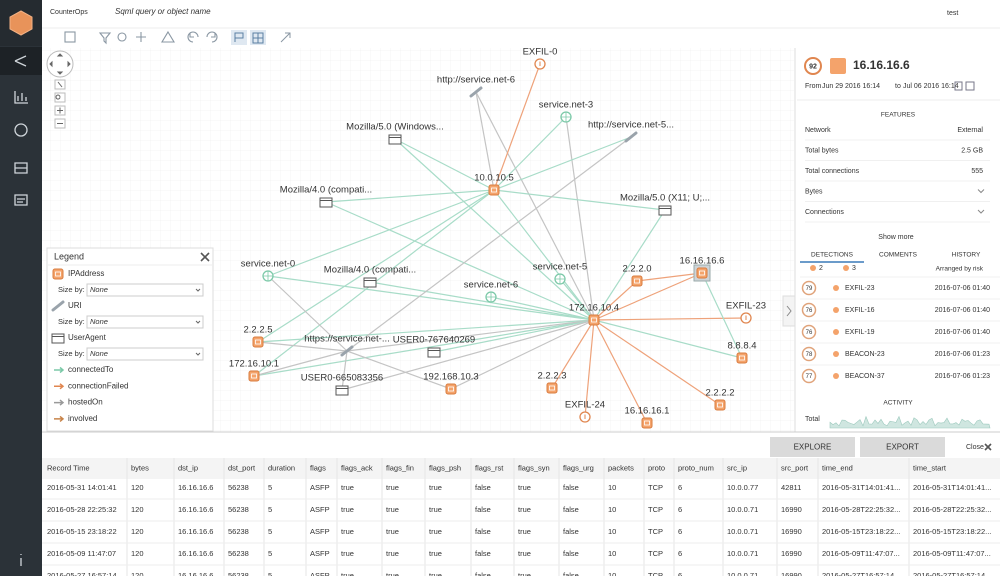 This screenshot has height=576, width=1000. What do you see at coordinates (21, 168) in the screenshot?
I see `nav-db` at bounding box center [21, 168].